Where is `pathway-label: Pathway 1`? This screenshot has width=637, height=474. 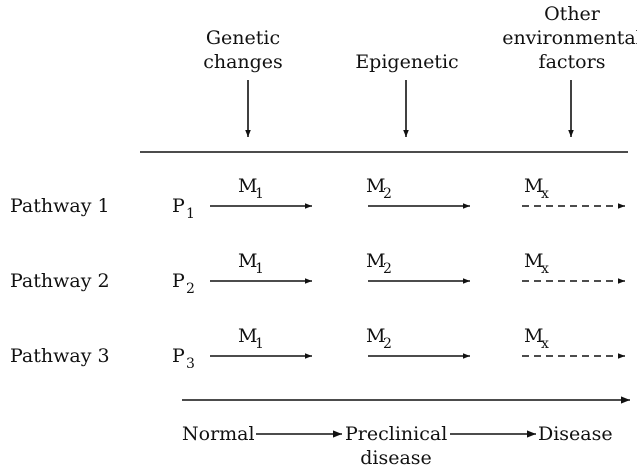 pathway-label: Pathway 1 is located at coordinates (60, 206).